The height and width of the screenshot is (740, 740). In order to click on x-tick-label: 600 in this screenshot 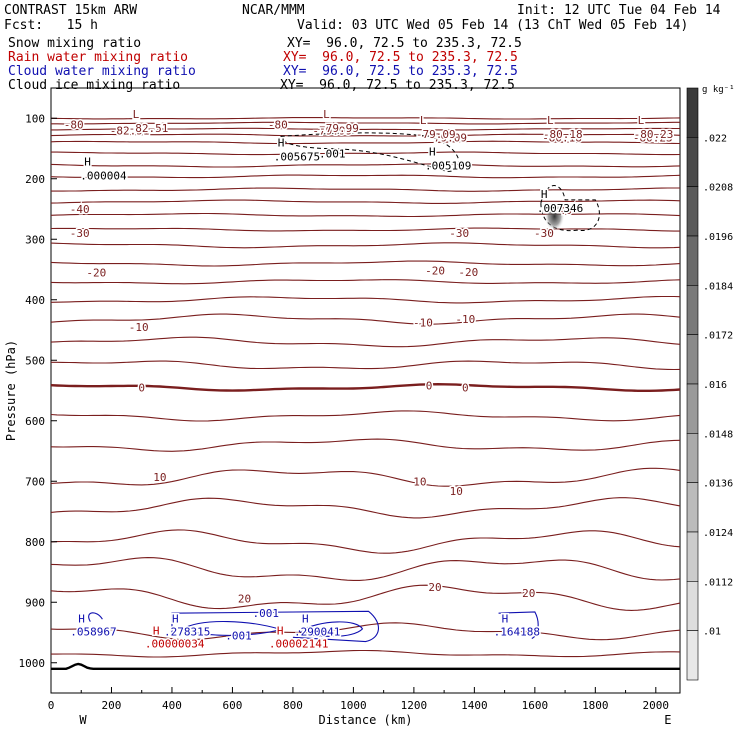, I will do `click(233, 705)`.